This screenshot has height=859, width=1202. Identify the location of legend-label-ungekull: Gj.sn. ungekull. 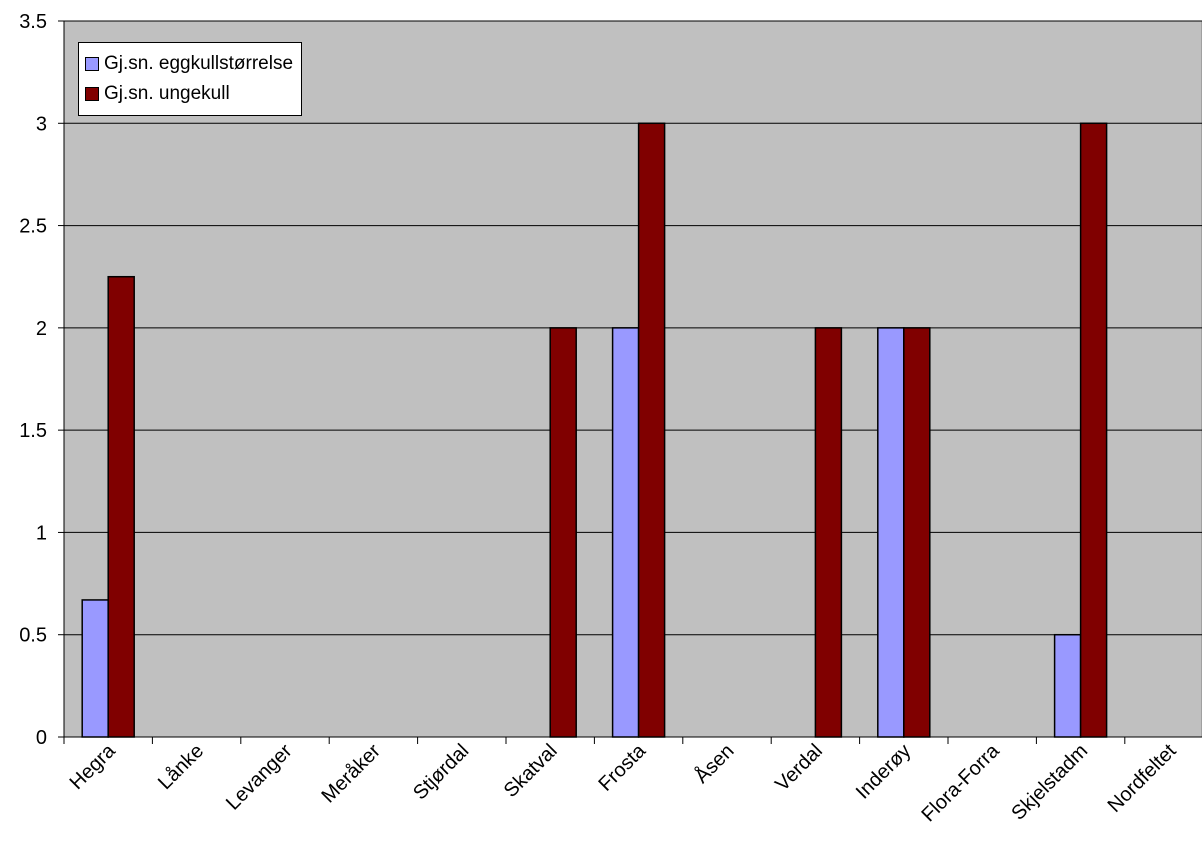
(167, 93).